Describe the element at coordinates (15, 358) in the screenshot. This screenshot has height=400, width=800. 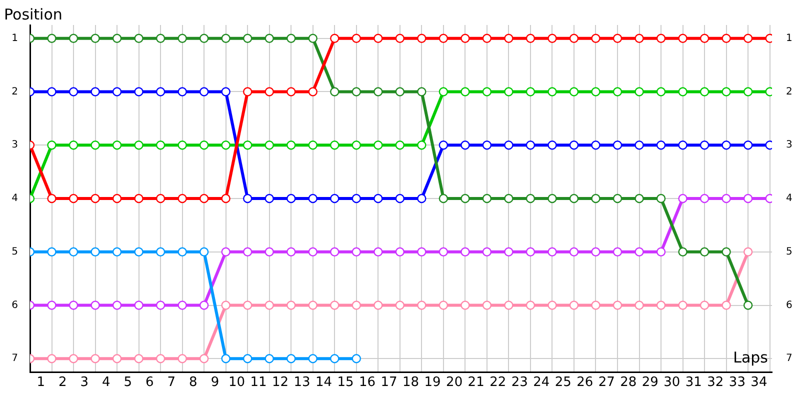
I see `y-tick-label: 7` at that location.